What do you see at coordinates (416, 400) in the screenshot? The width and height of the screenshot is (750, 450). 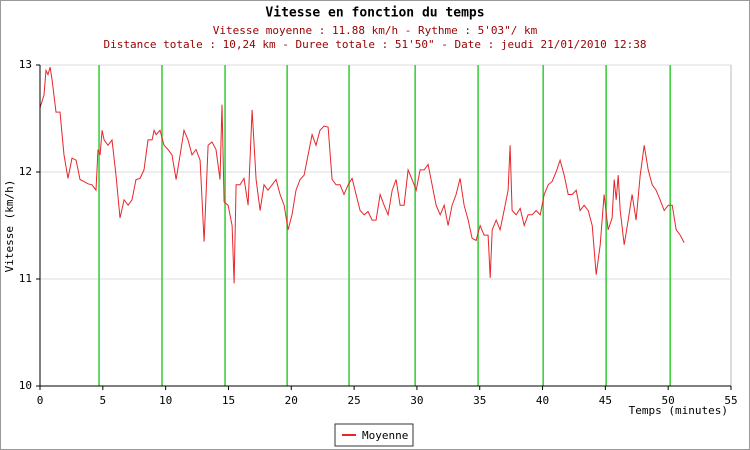 I see `x-tick-label: 30` at bounding box center [416, 400].